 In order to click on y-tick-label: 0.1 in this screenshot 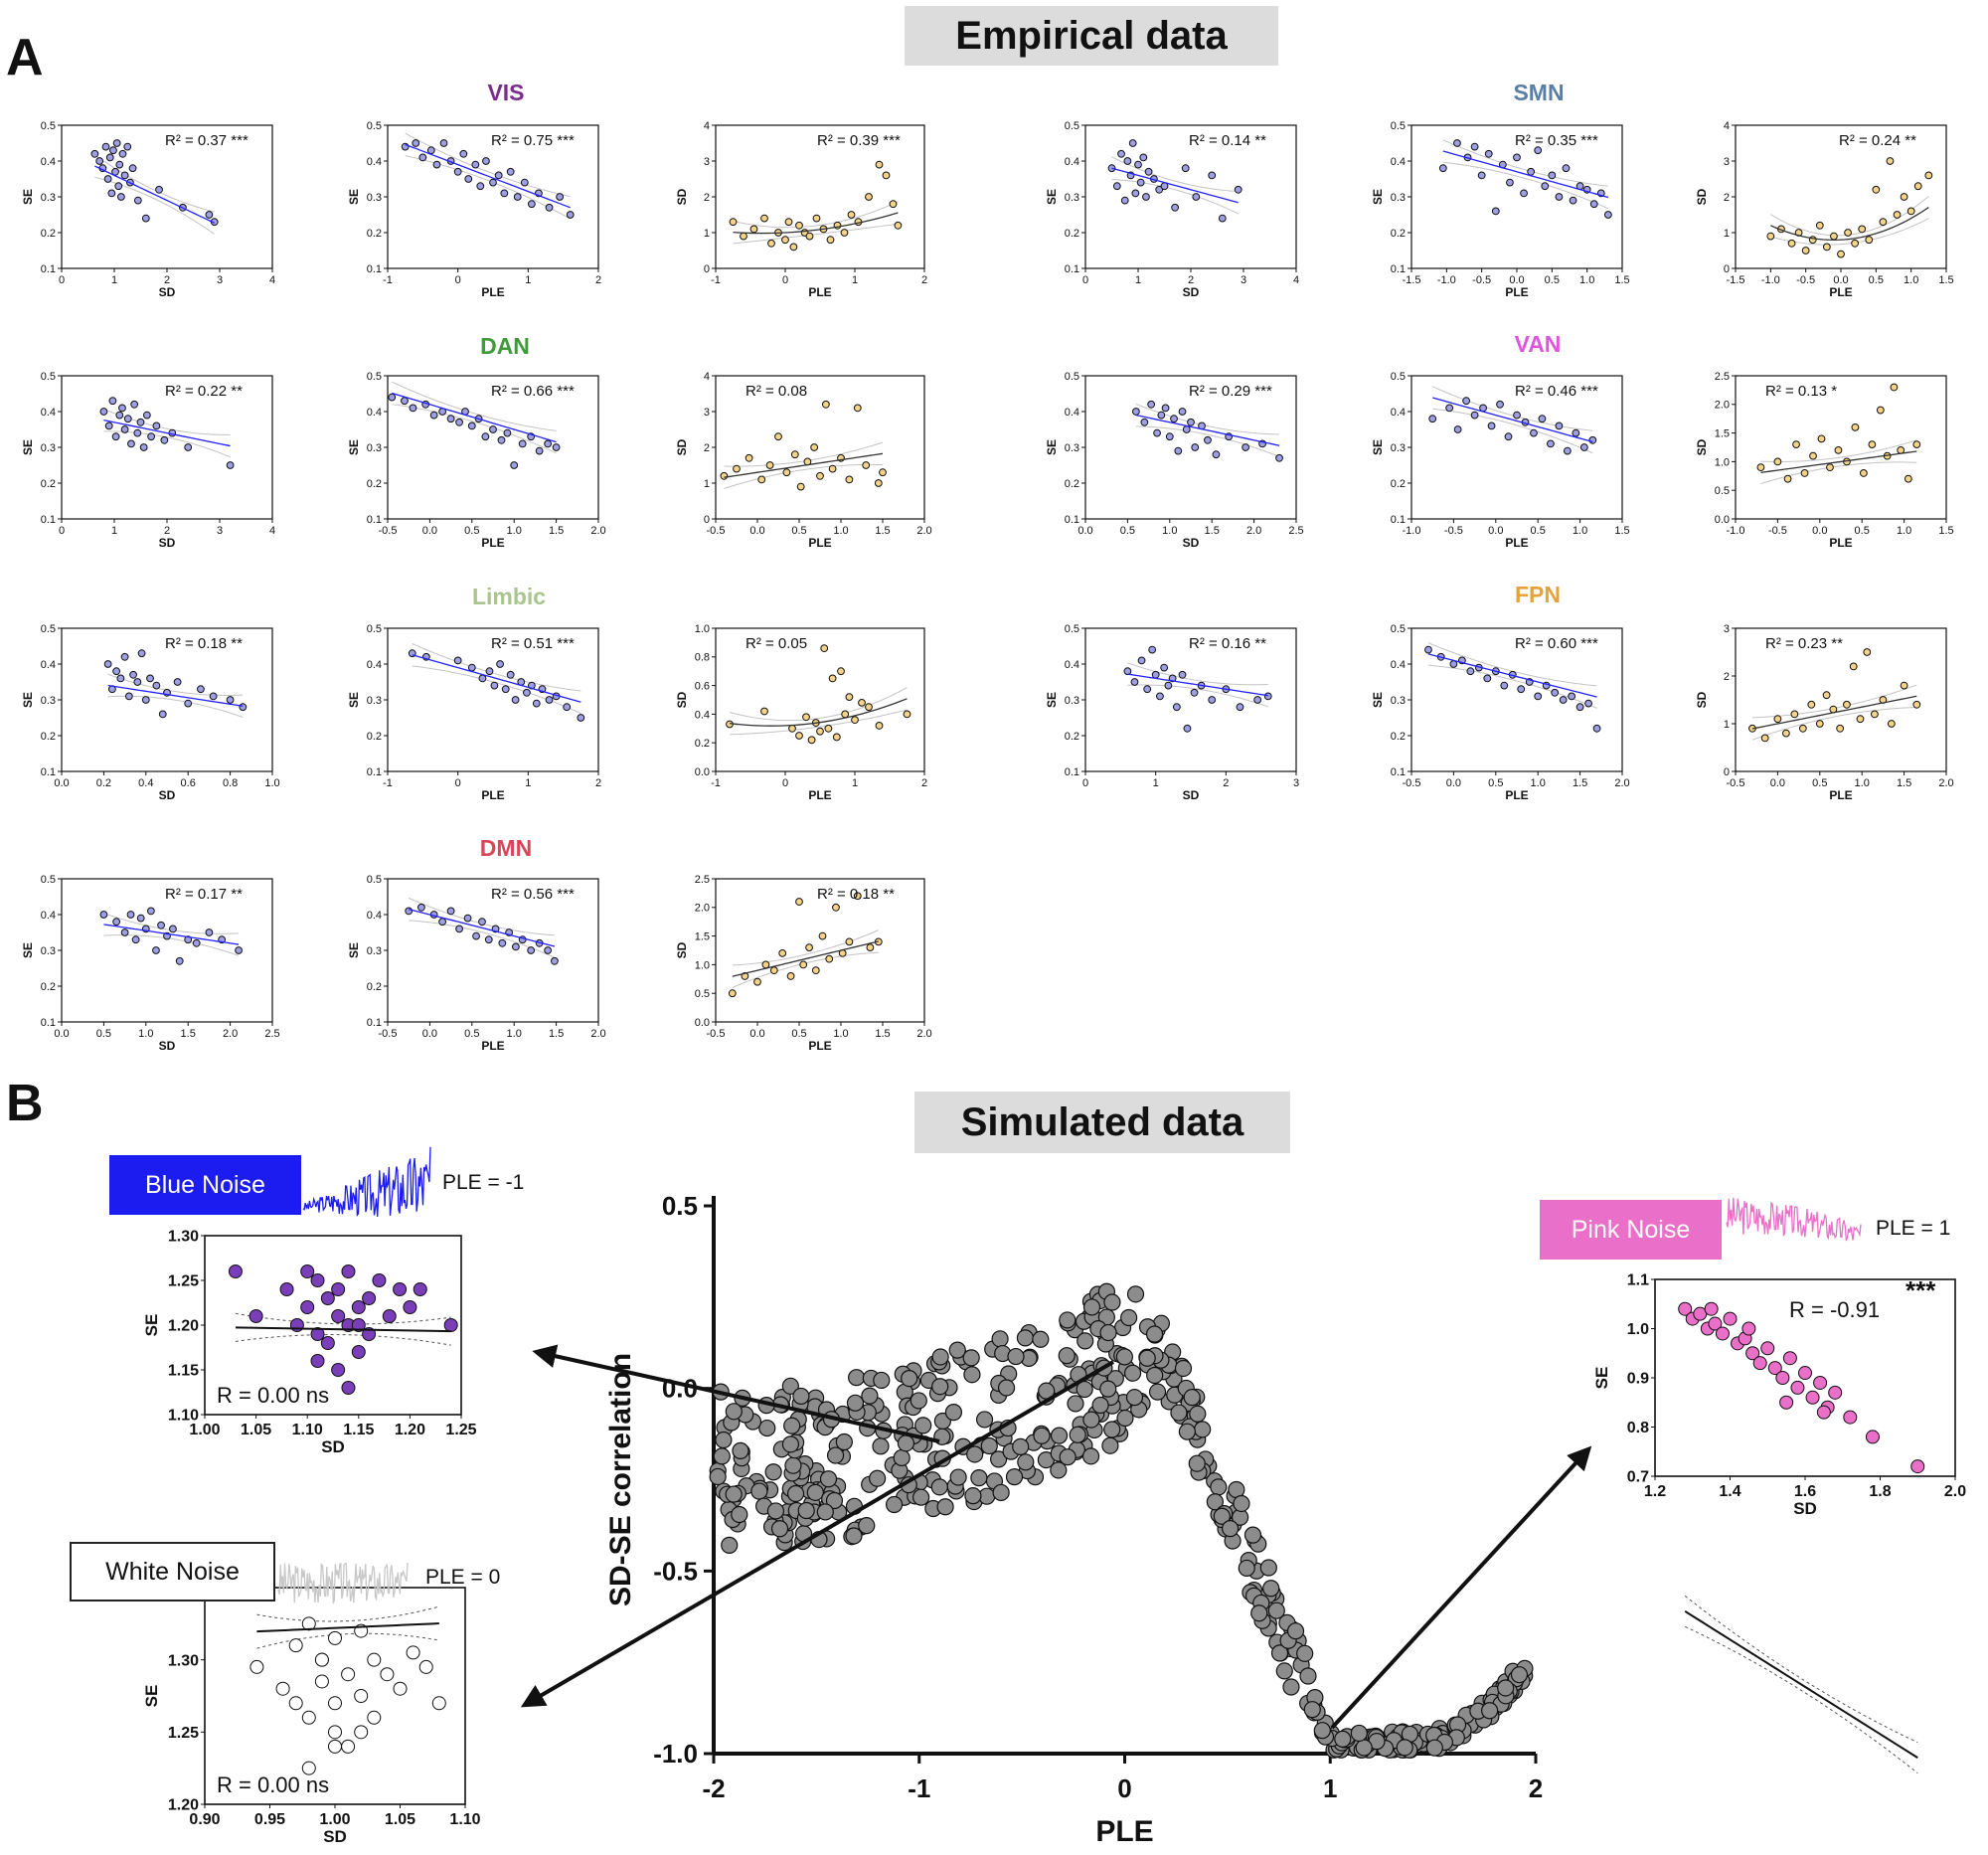, I will do `click(374, 1023)`.